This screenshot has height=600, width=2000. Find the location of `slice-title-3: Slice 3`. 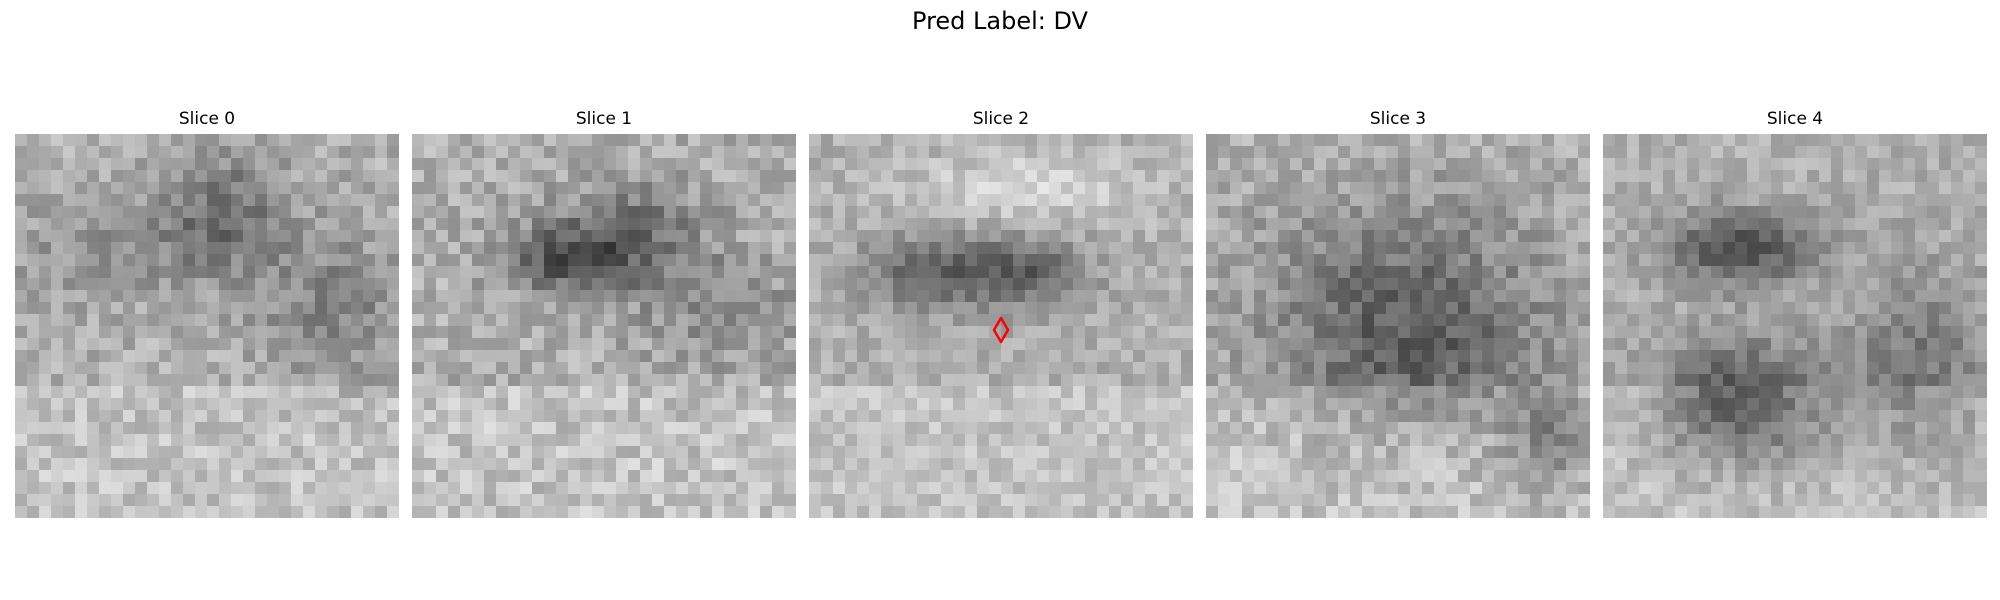

slice-title-3: Slice 3 is located at coordinates (1398, 119).